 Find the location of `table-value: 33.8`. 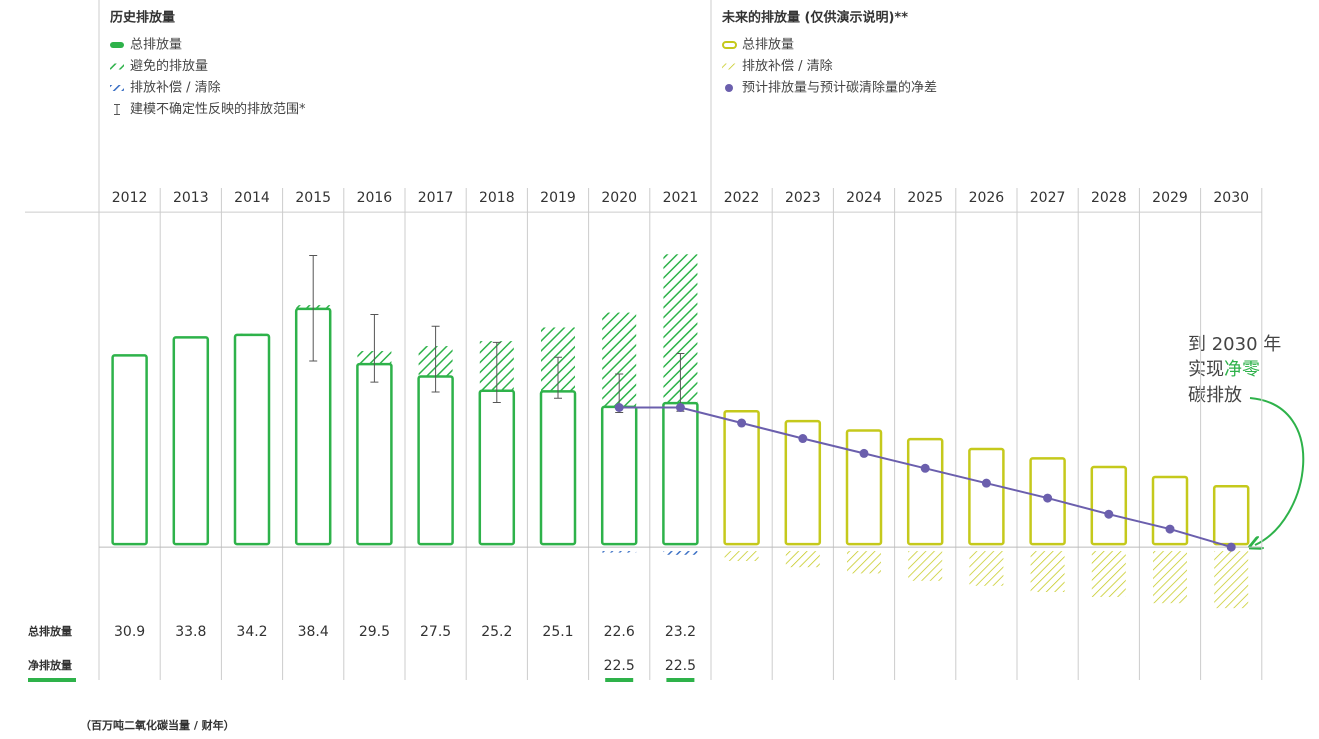

table-value: 33.8 is located at coordinates (190, 632).